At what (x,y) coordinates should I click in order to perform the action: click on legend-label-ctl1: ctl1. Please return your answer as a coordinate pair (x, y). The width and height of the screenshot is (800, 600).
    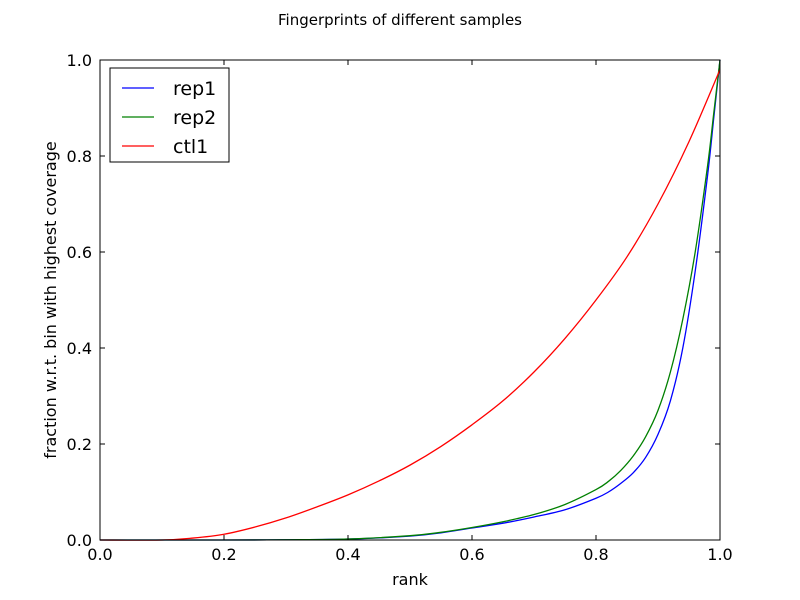
    Looking at the image, I should click on (190, 147).